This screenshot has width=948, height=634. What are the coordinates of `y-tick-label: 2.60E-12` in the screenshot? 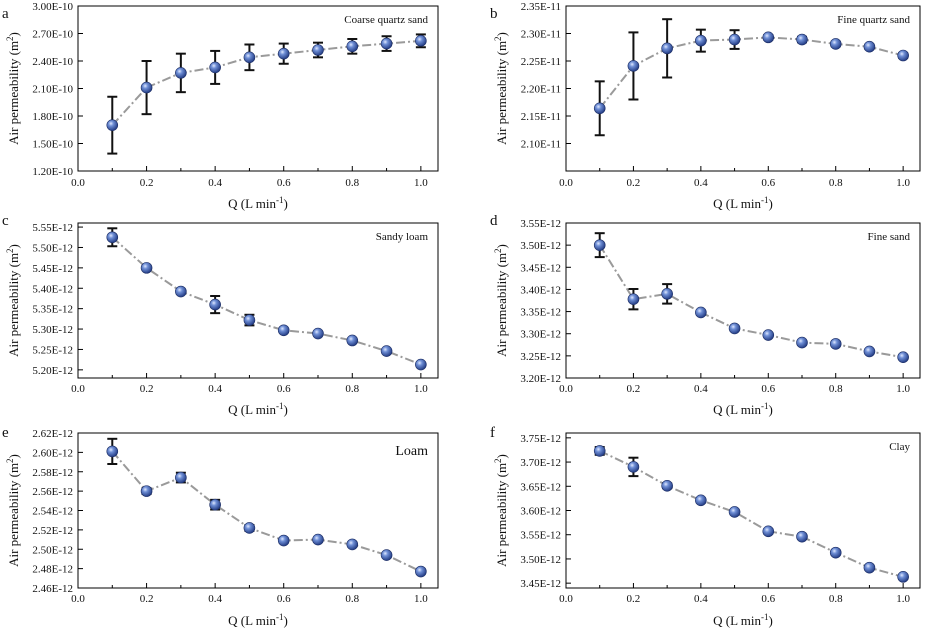 It's located at (52, 453).